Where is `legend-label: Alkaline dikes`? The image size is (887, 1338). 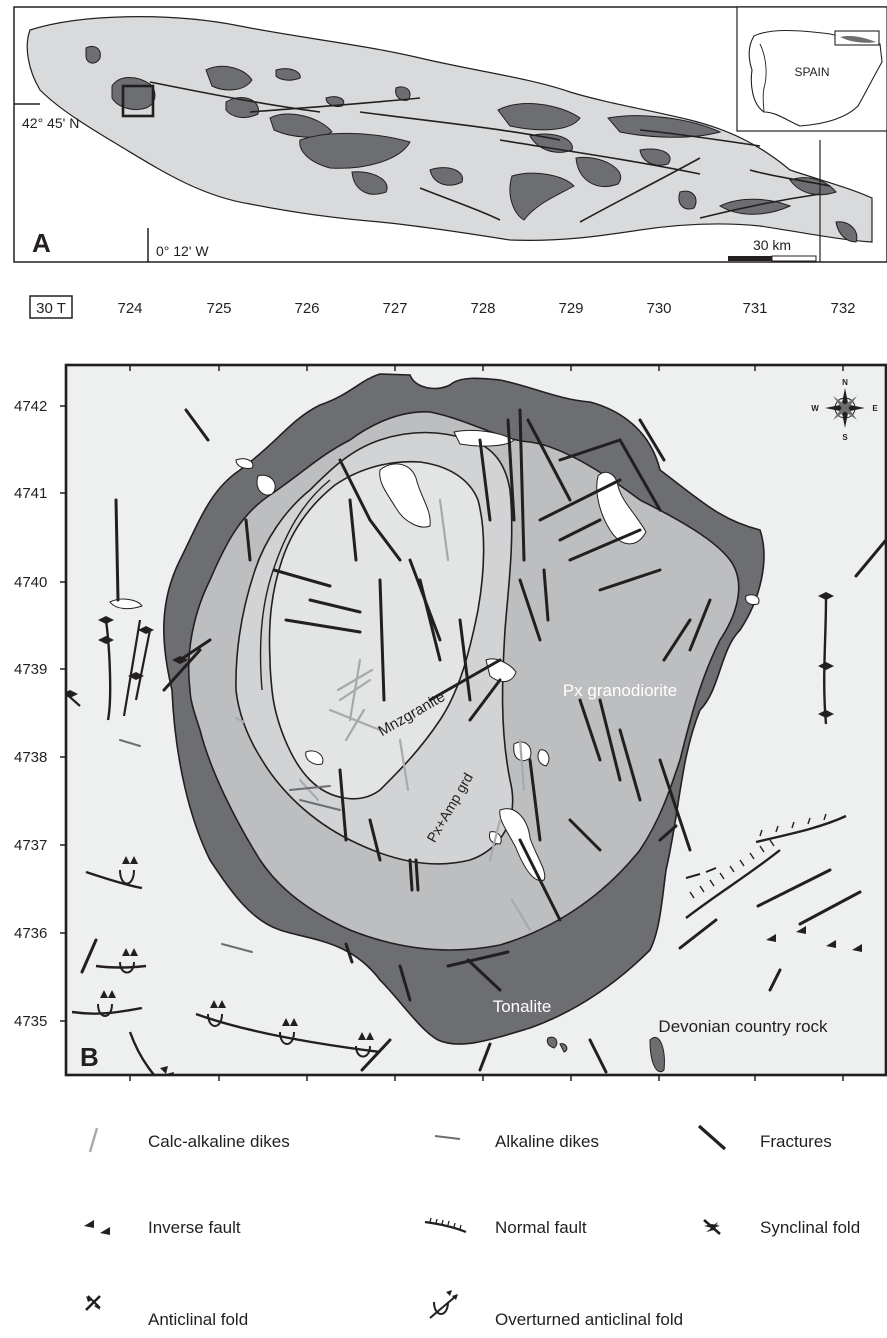
legend-label: Alkaline dikes is located at coordinates (547, 1141).